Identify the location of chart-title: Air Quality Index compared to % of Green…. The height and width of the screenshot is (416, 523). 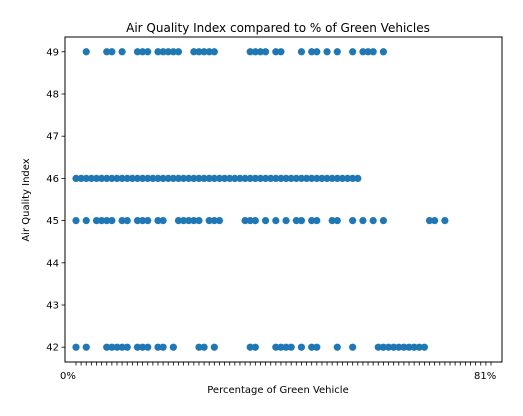
(278, 28).